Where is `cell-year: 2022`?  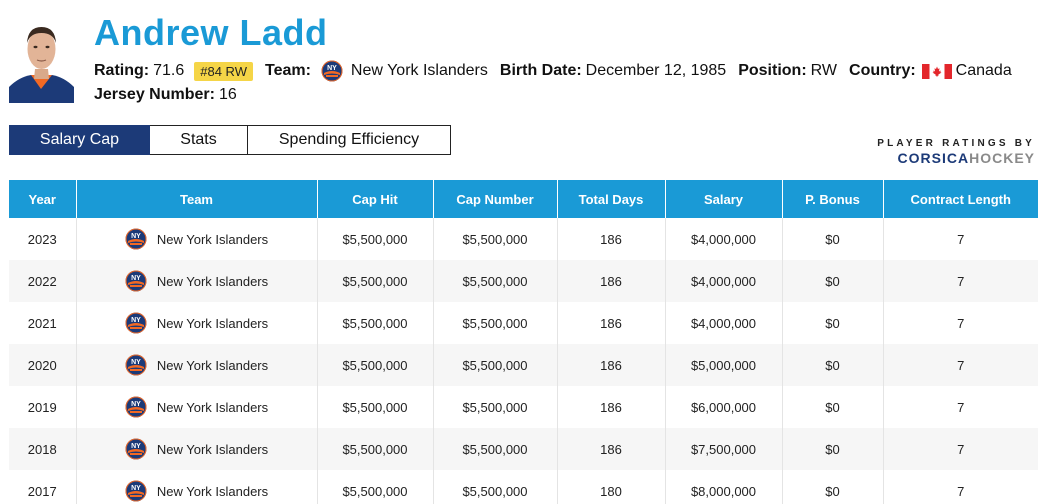 cell-year: 2022 is located at coordinates (43, 281).